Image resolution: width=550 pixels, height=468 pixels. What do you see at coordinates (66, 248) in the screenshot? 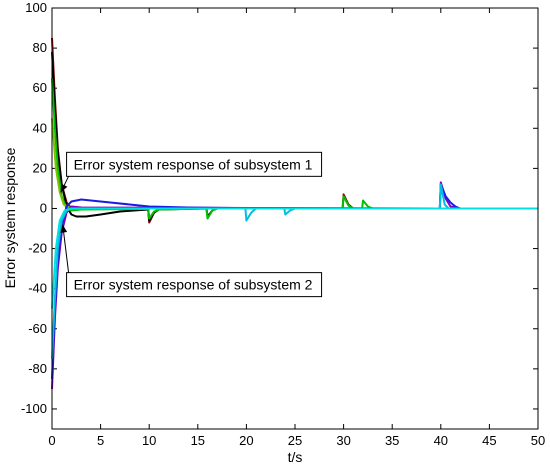
I see `annotation-arrow-line` at bounding box center [66, 248].